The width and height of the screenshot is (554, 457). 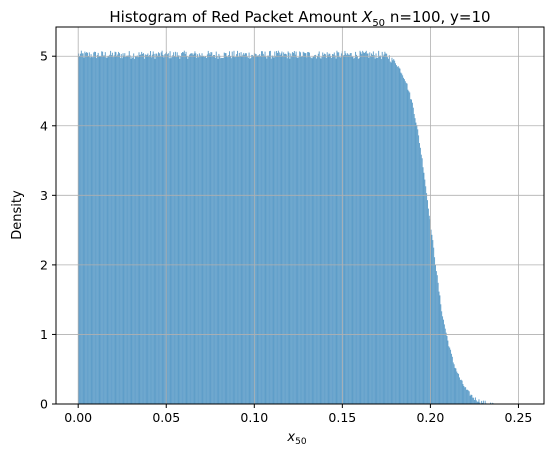 What do you see at coordinates (298, 414) in the screenshot?
I see `x-axis-ticks: 0.00 0.05 0.10 0.15 0.20 0.25` at bounding box center [298, 414].